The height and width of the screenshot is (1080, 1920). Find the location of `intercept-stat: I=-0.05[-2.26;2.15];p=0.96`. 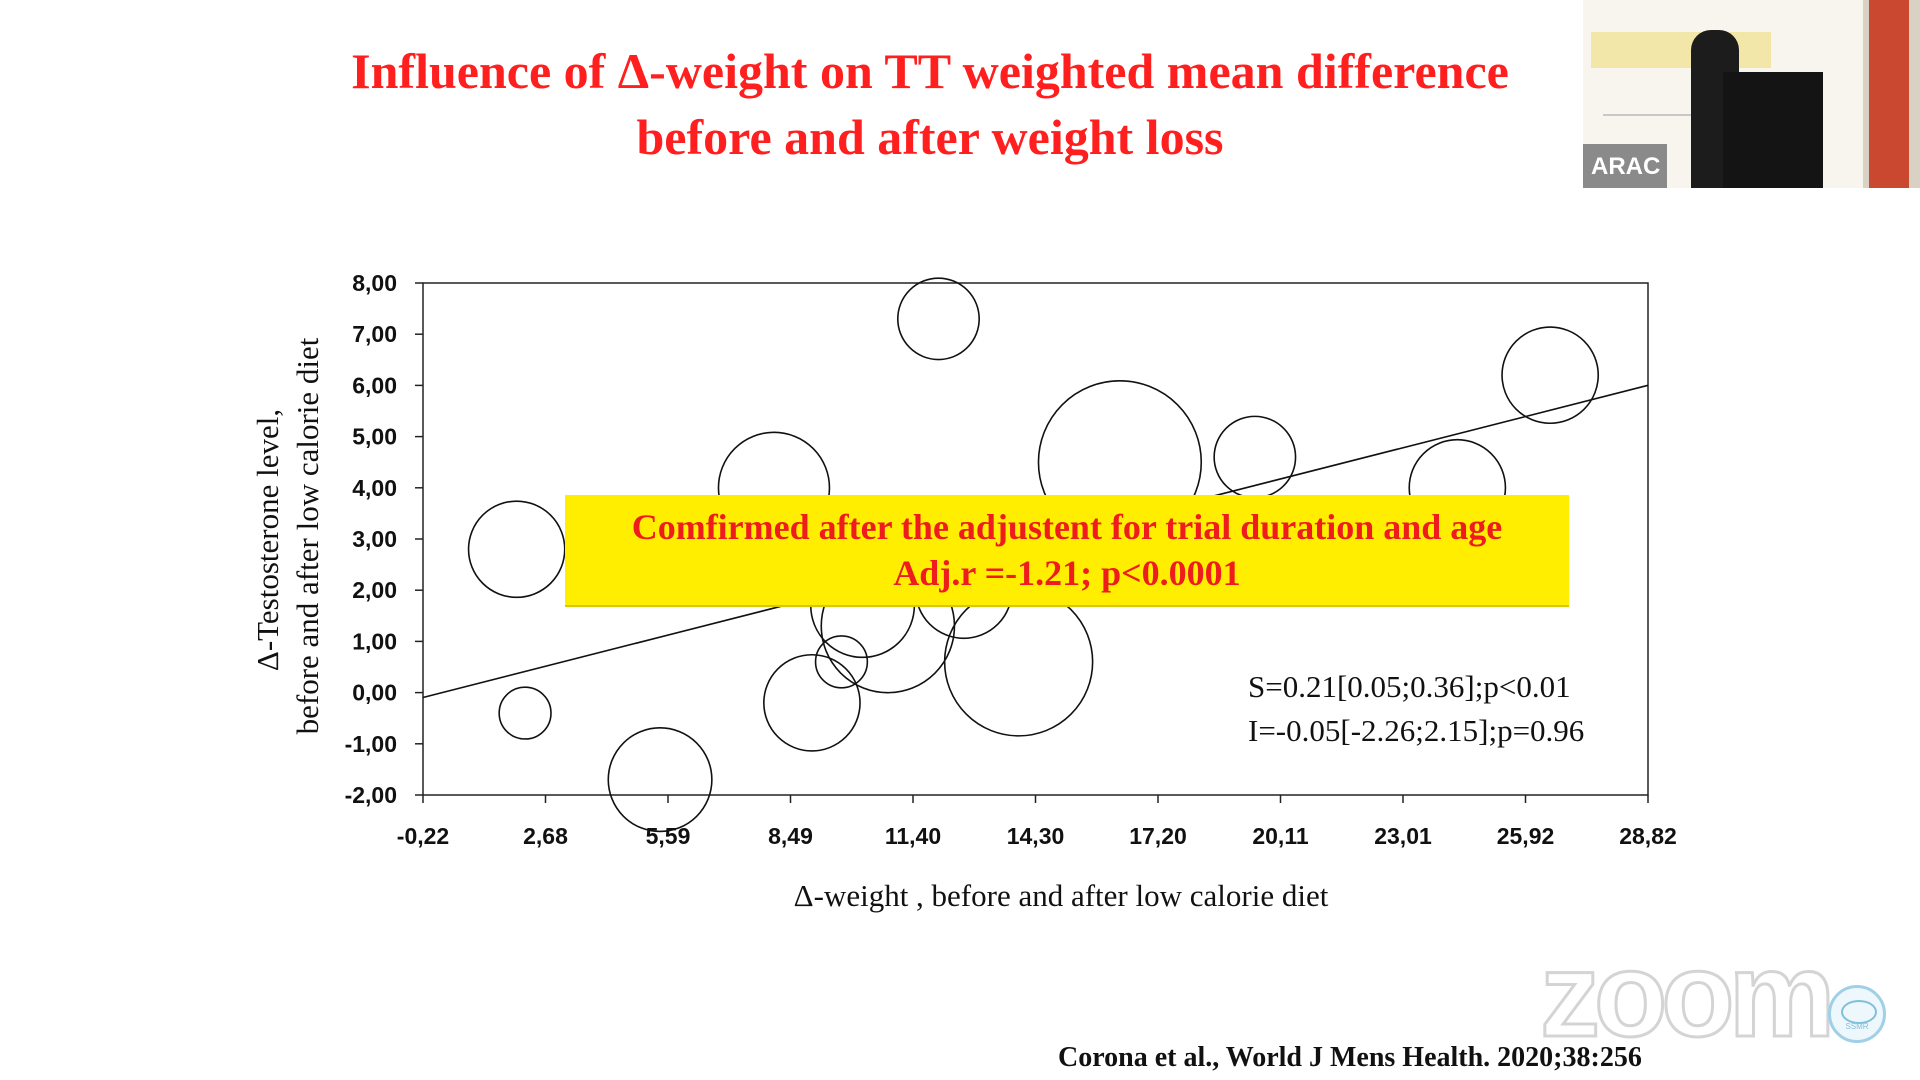

intercept-stat: I=-0.05[-2.26;2.15];p=0.96 is located at coordinates (1416, 730).